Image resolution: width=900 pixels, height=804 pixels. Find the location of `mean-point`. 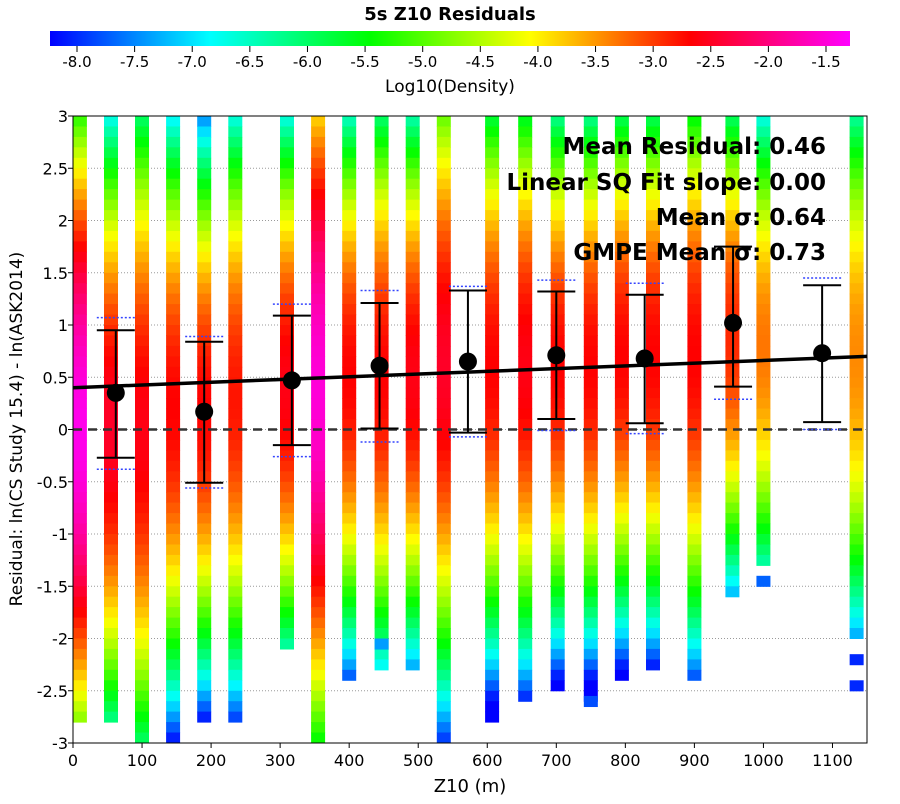

mean-point is located at coordinates (379, 365).